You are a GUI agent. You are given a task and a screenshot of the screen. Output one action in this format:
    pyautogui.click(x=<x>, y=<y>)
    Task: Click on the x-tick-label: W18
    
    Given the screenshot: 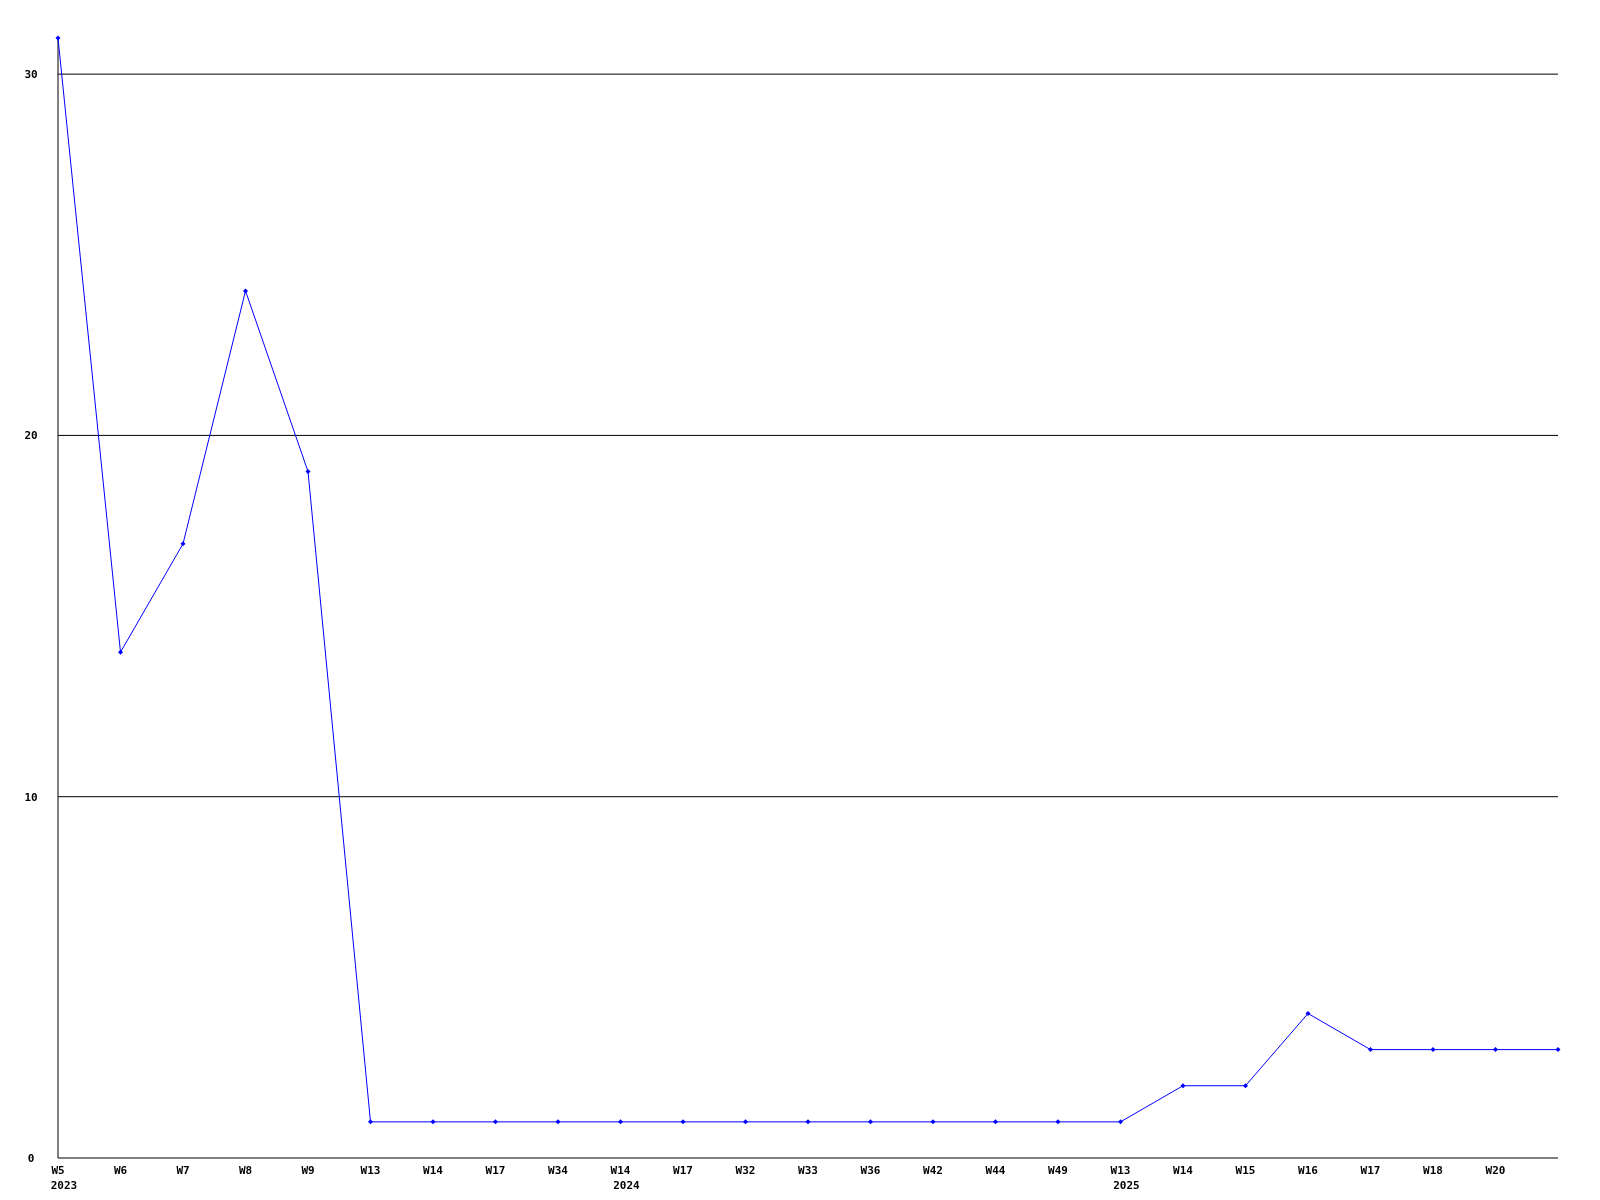 What is the action you would take?
    pyautogui.click(x=1433, y=1170)
    